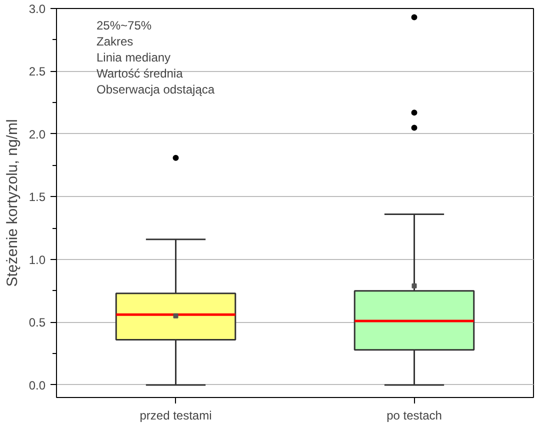  Describe the element at coordinates (414, 415) in the screenshot. I see `x-tick-label: po testach` at that location.